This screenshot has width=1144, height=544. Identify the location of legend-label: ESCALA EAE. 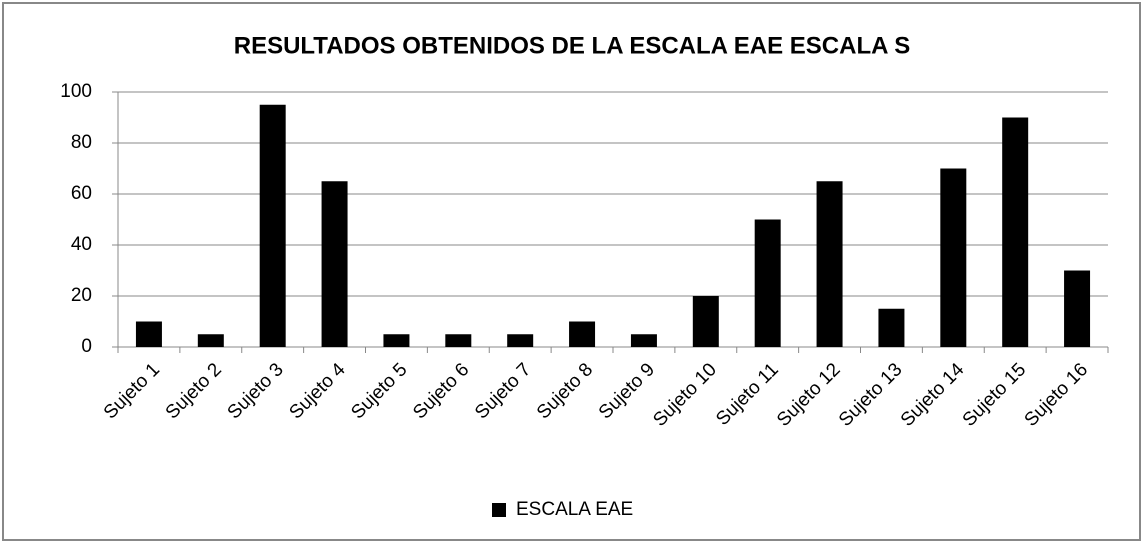
(574, 509).